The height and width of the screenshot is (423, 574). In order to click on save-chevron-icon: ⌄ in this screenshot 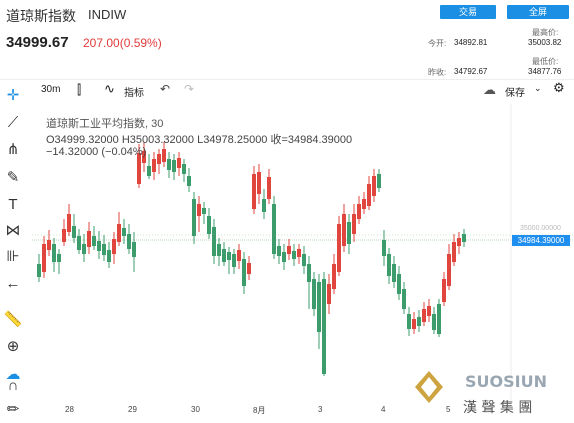, I will do `click(538, 88)`.